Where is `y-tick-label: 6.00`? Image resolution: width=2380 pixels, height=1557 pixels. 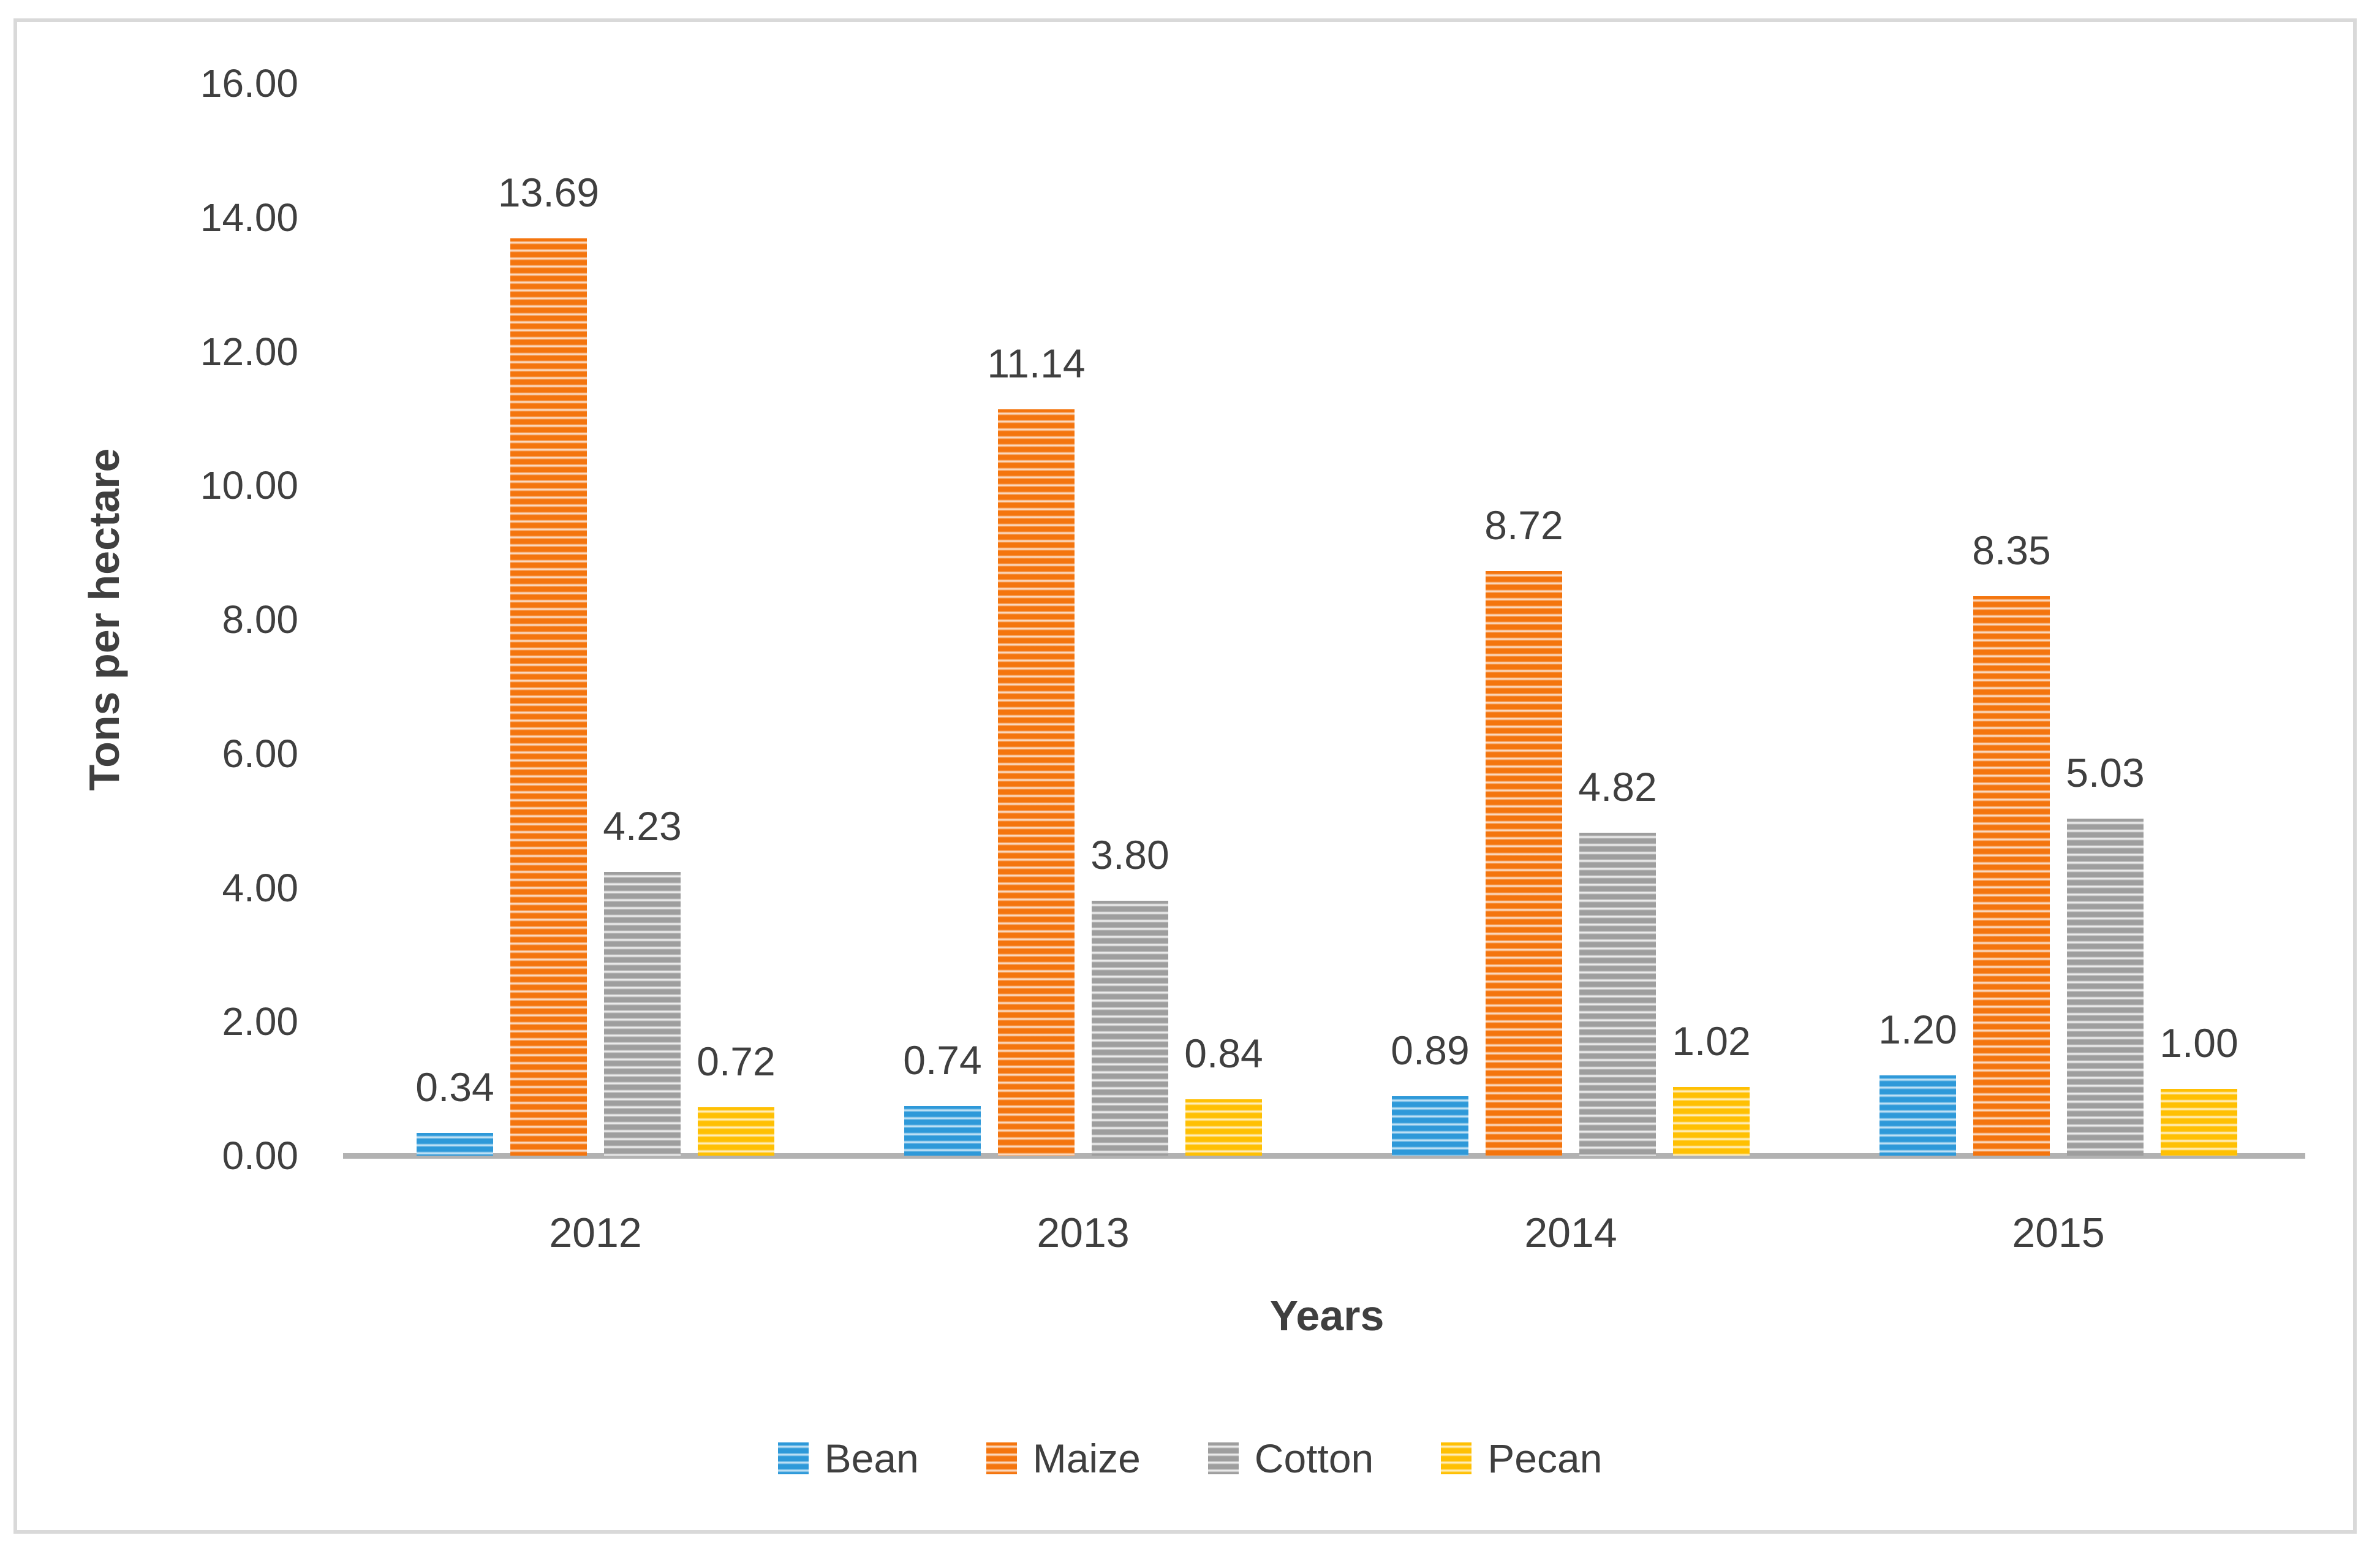 y-tick-label: 6.00 is located at coordinates (260, 754).